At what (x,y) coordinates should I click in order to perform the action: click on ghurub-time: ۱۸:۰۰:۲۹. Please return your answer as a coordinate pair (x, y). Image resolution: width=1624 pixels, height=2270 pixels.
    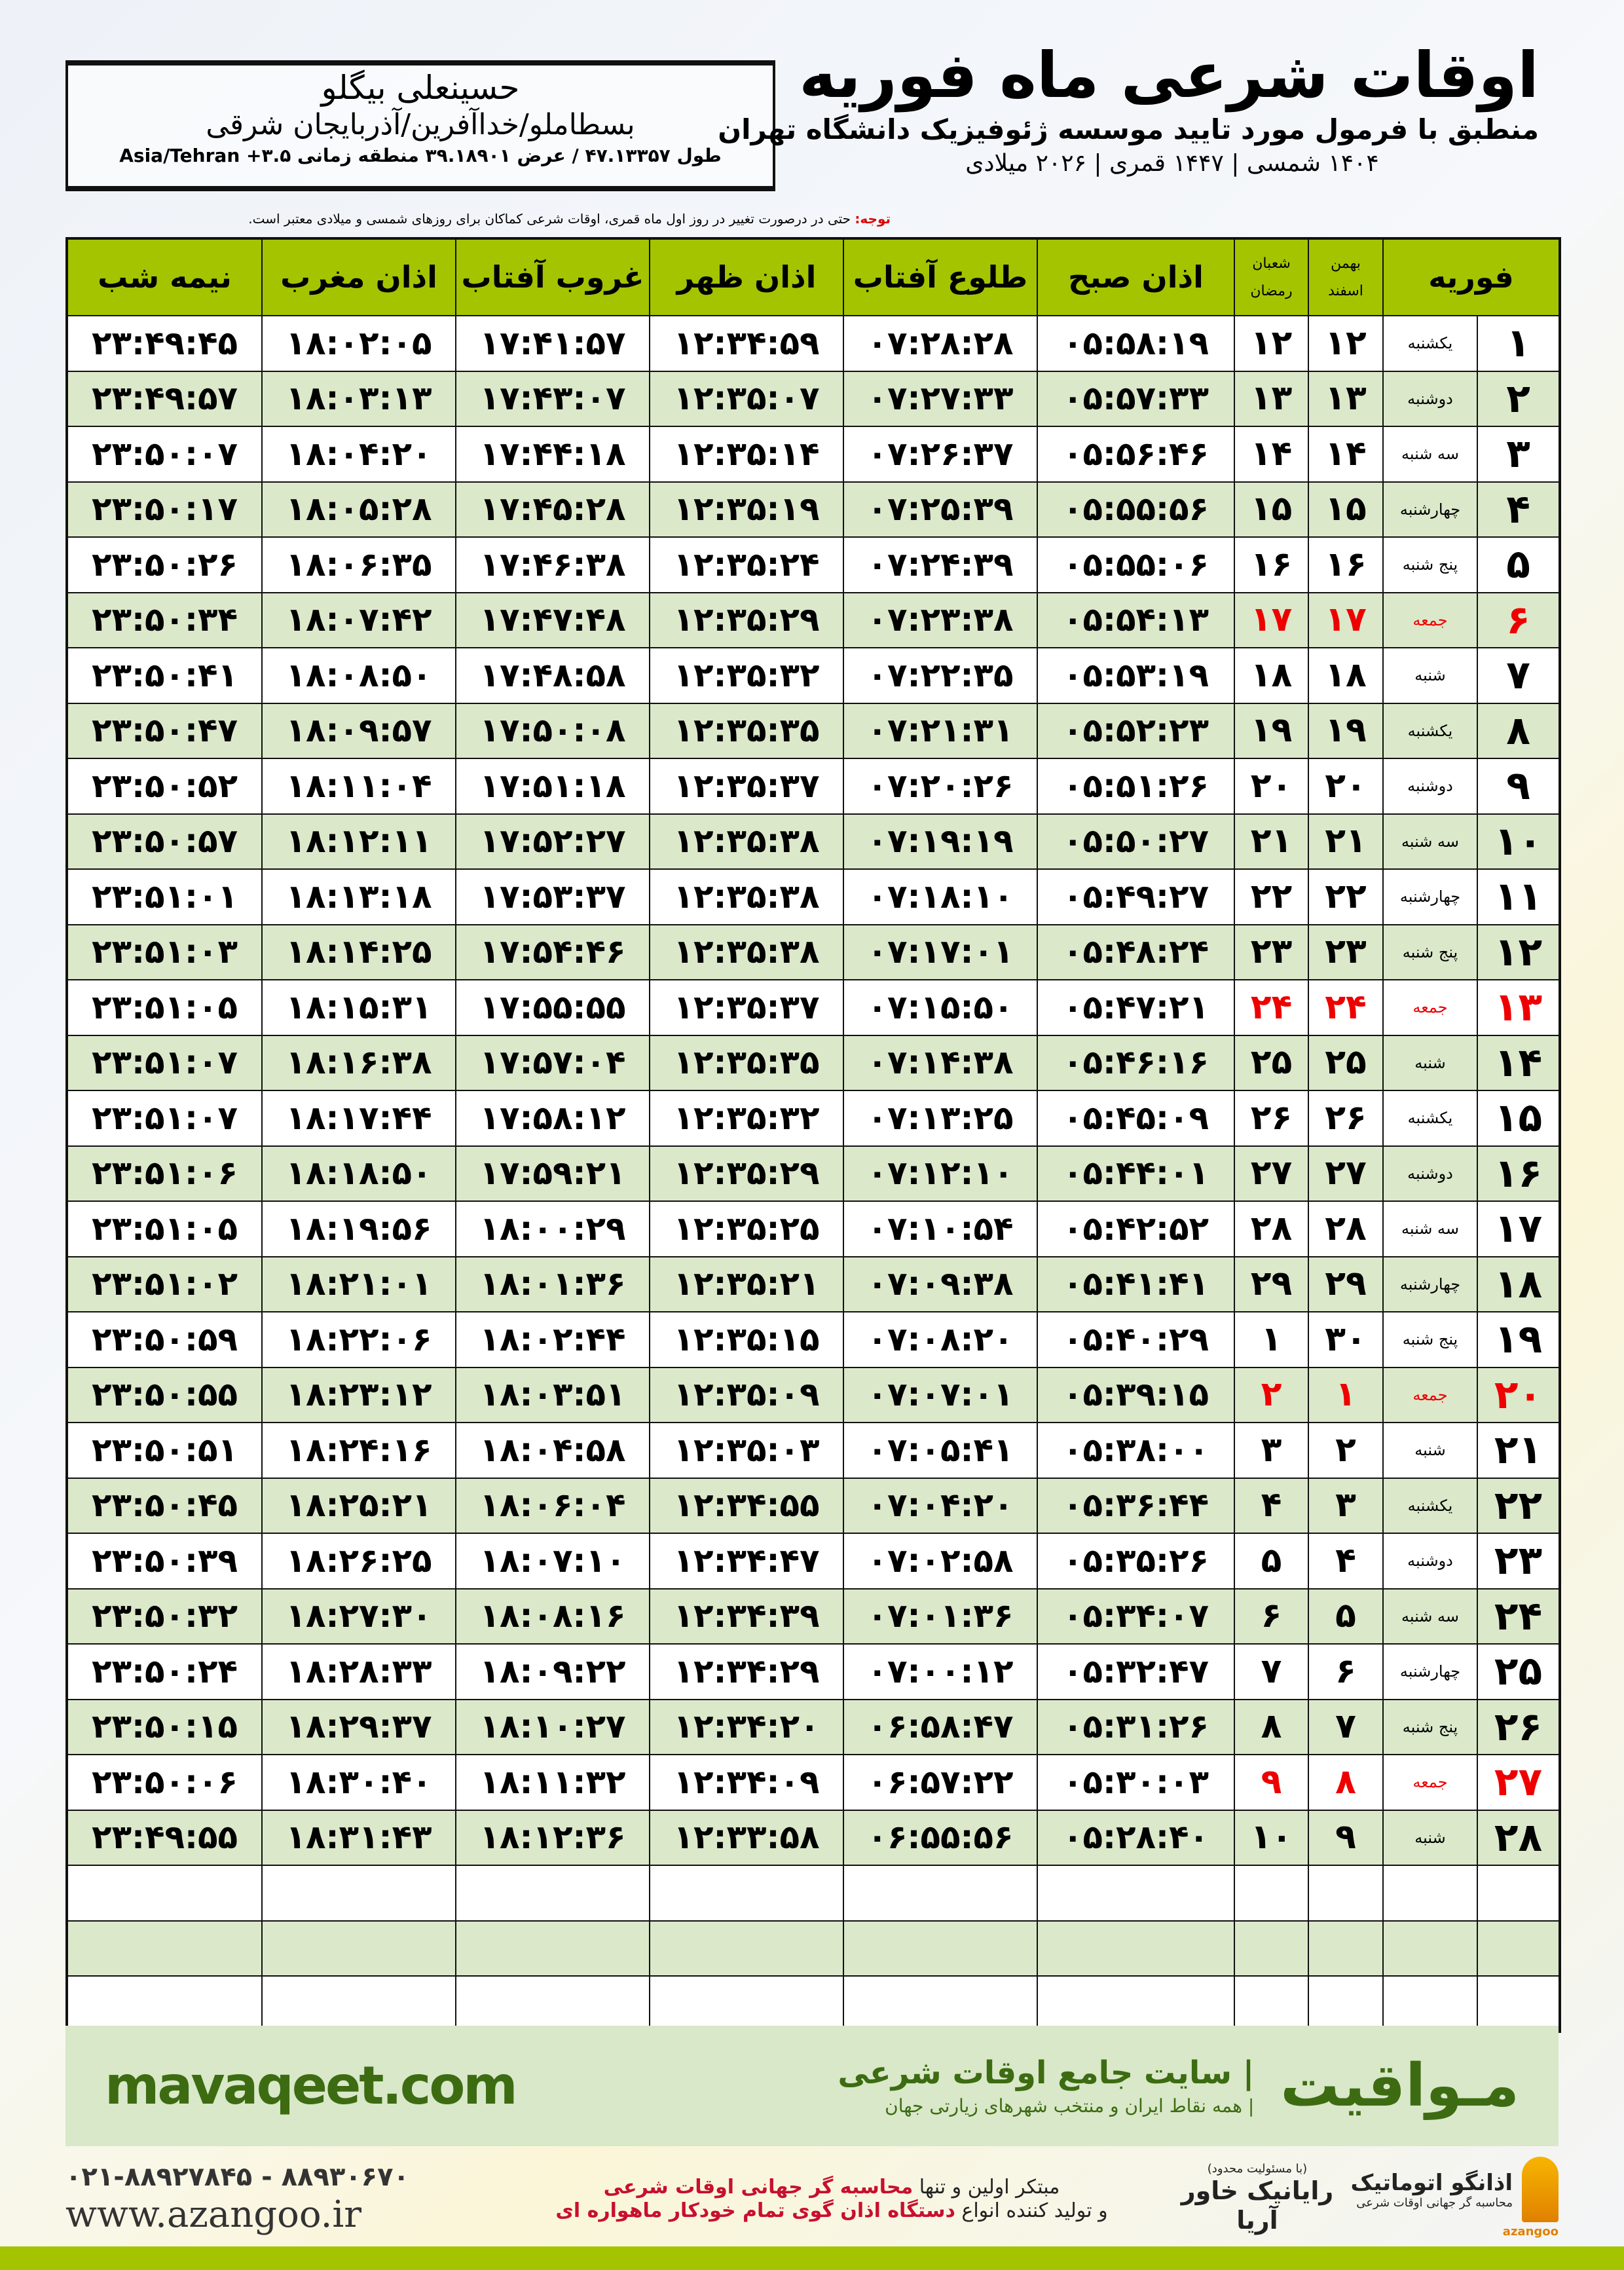
    Looking at the image, I should click on (552, 1228).